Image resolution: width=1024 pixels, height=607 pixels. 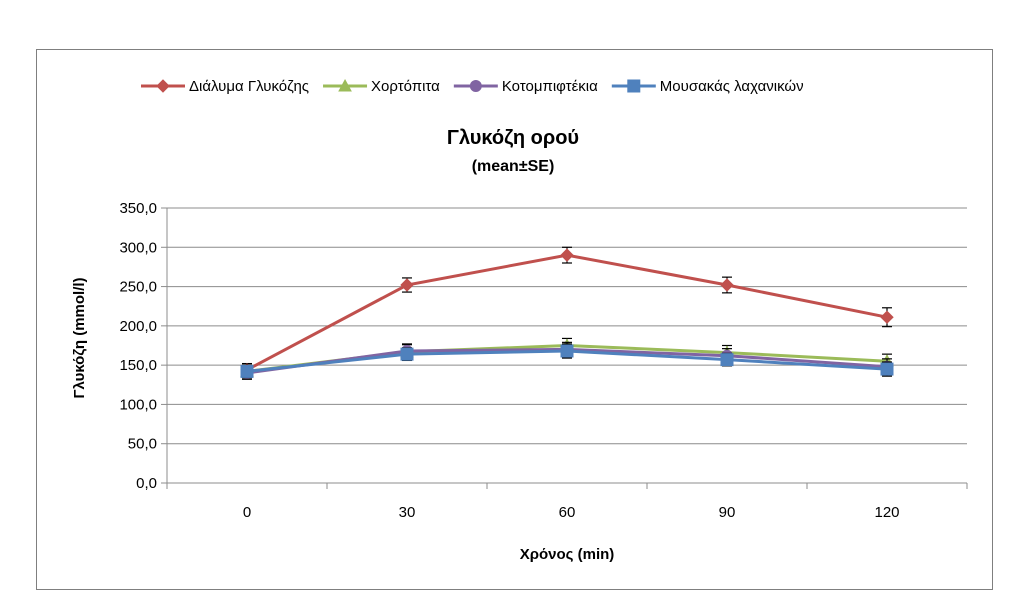 What do you see at coordinates (550, 86) in the screenshot?
I see `legend-label: Κοτομπιφτέκια` at bounding box center [550, 86].